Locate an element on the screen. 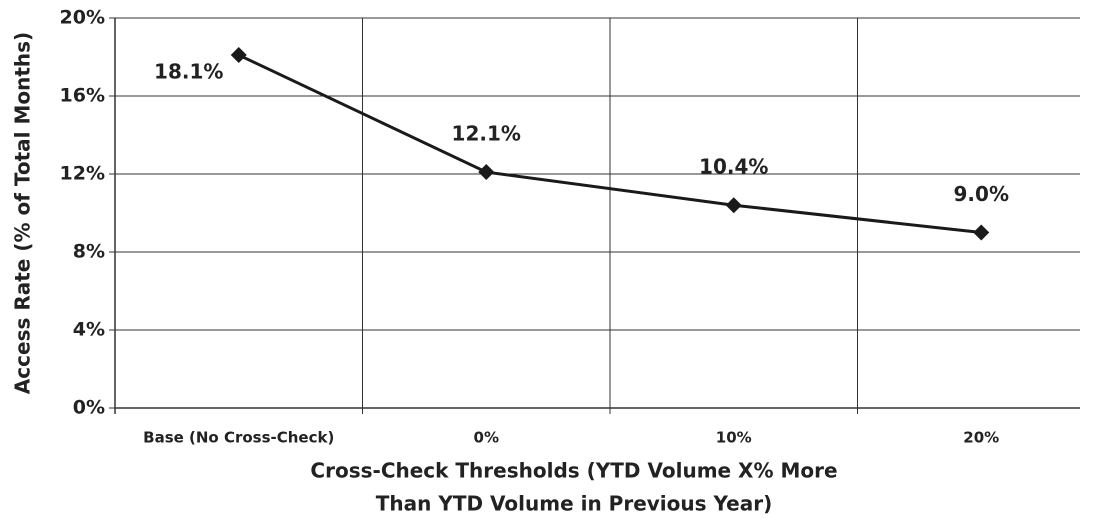  y-tick-label: 4% is located at coordinates (89, 330).